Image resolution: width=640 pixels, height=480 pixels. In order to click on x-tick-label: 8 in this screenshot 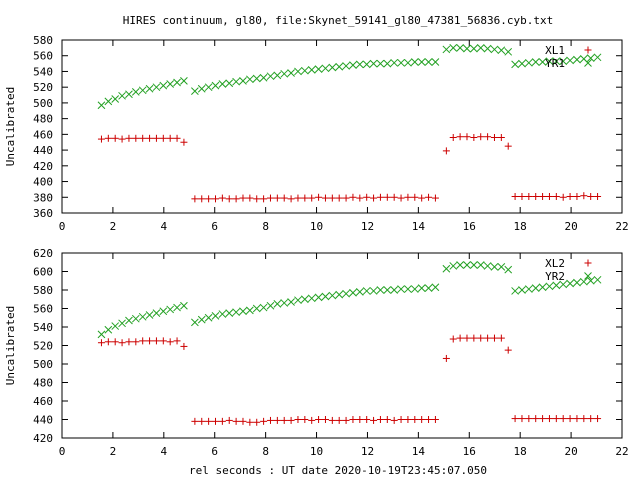, I will do `click(265, 226)`.